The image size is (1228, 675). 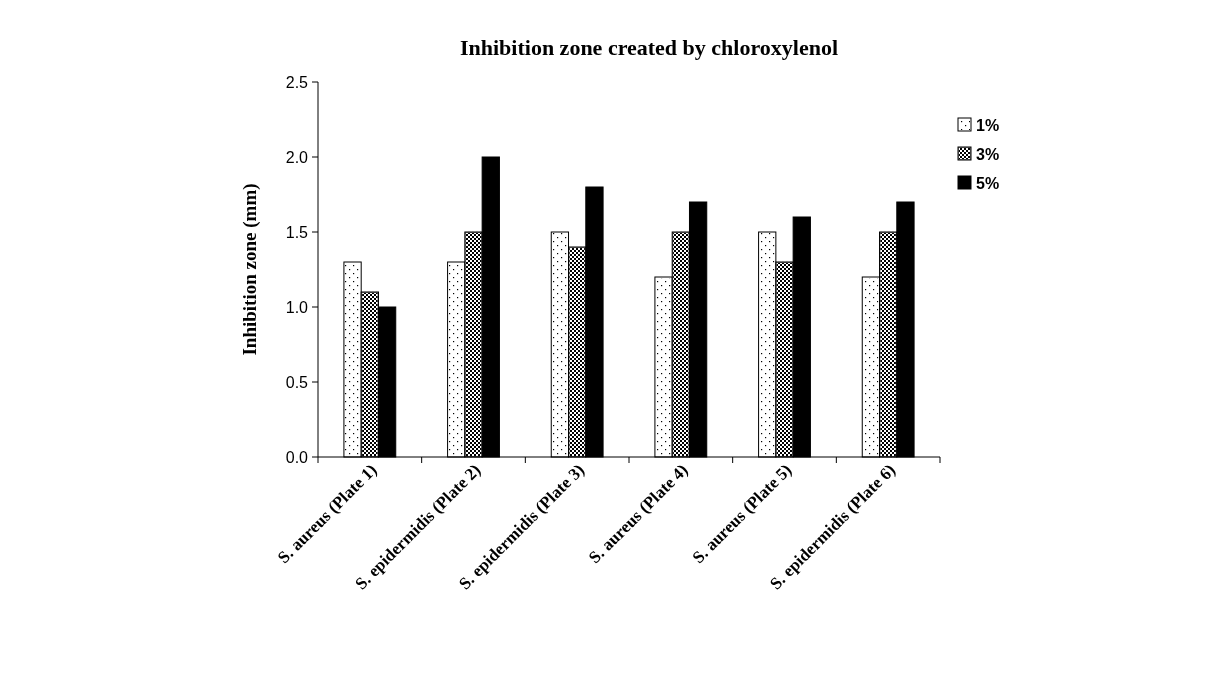 I want to click on y-tick-label: 1.0, so click(x=297, y=307).